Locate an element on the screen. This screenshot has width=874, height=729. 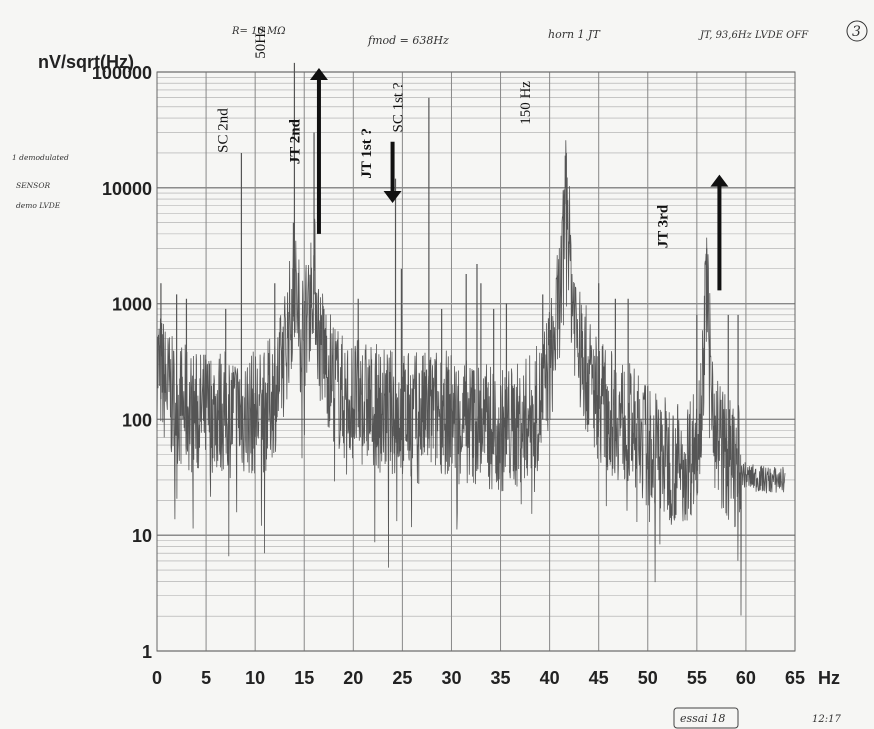
page-number-circle is located at coordinates (857, 31).